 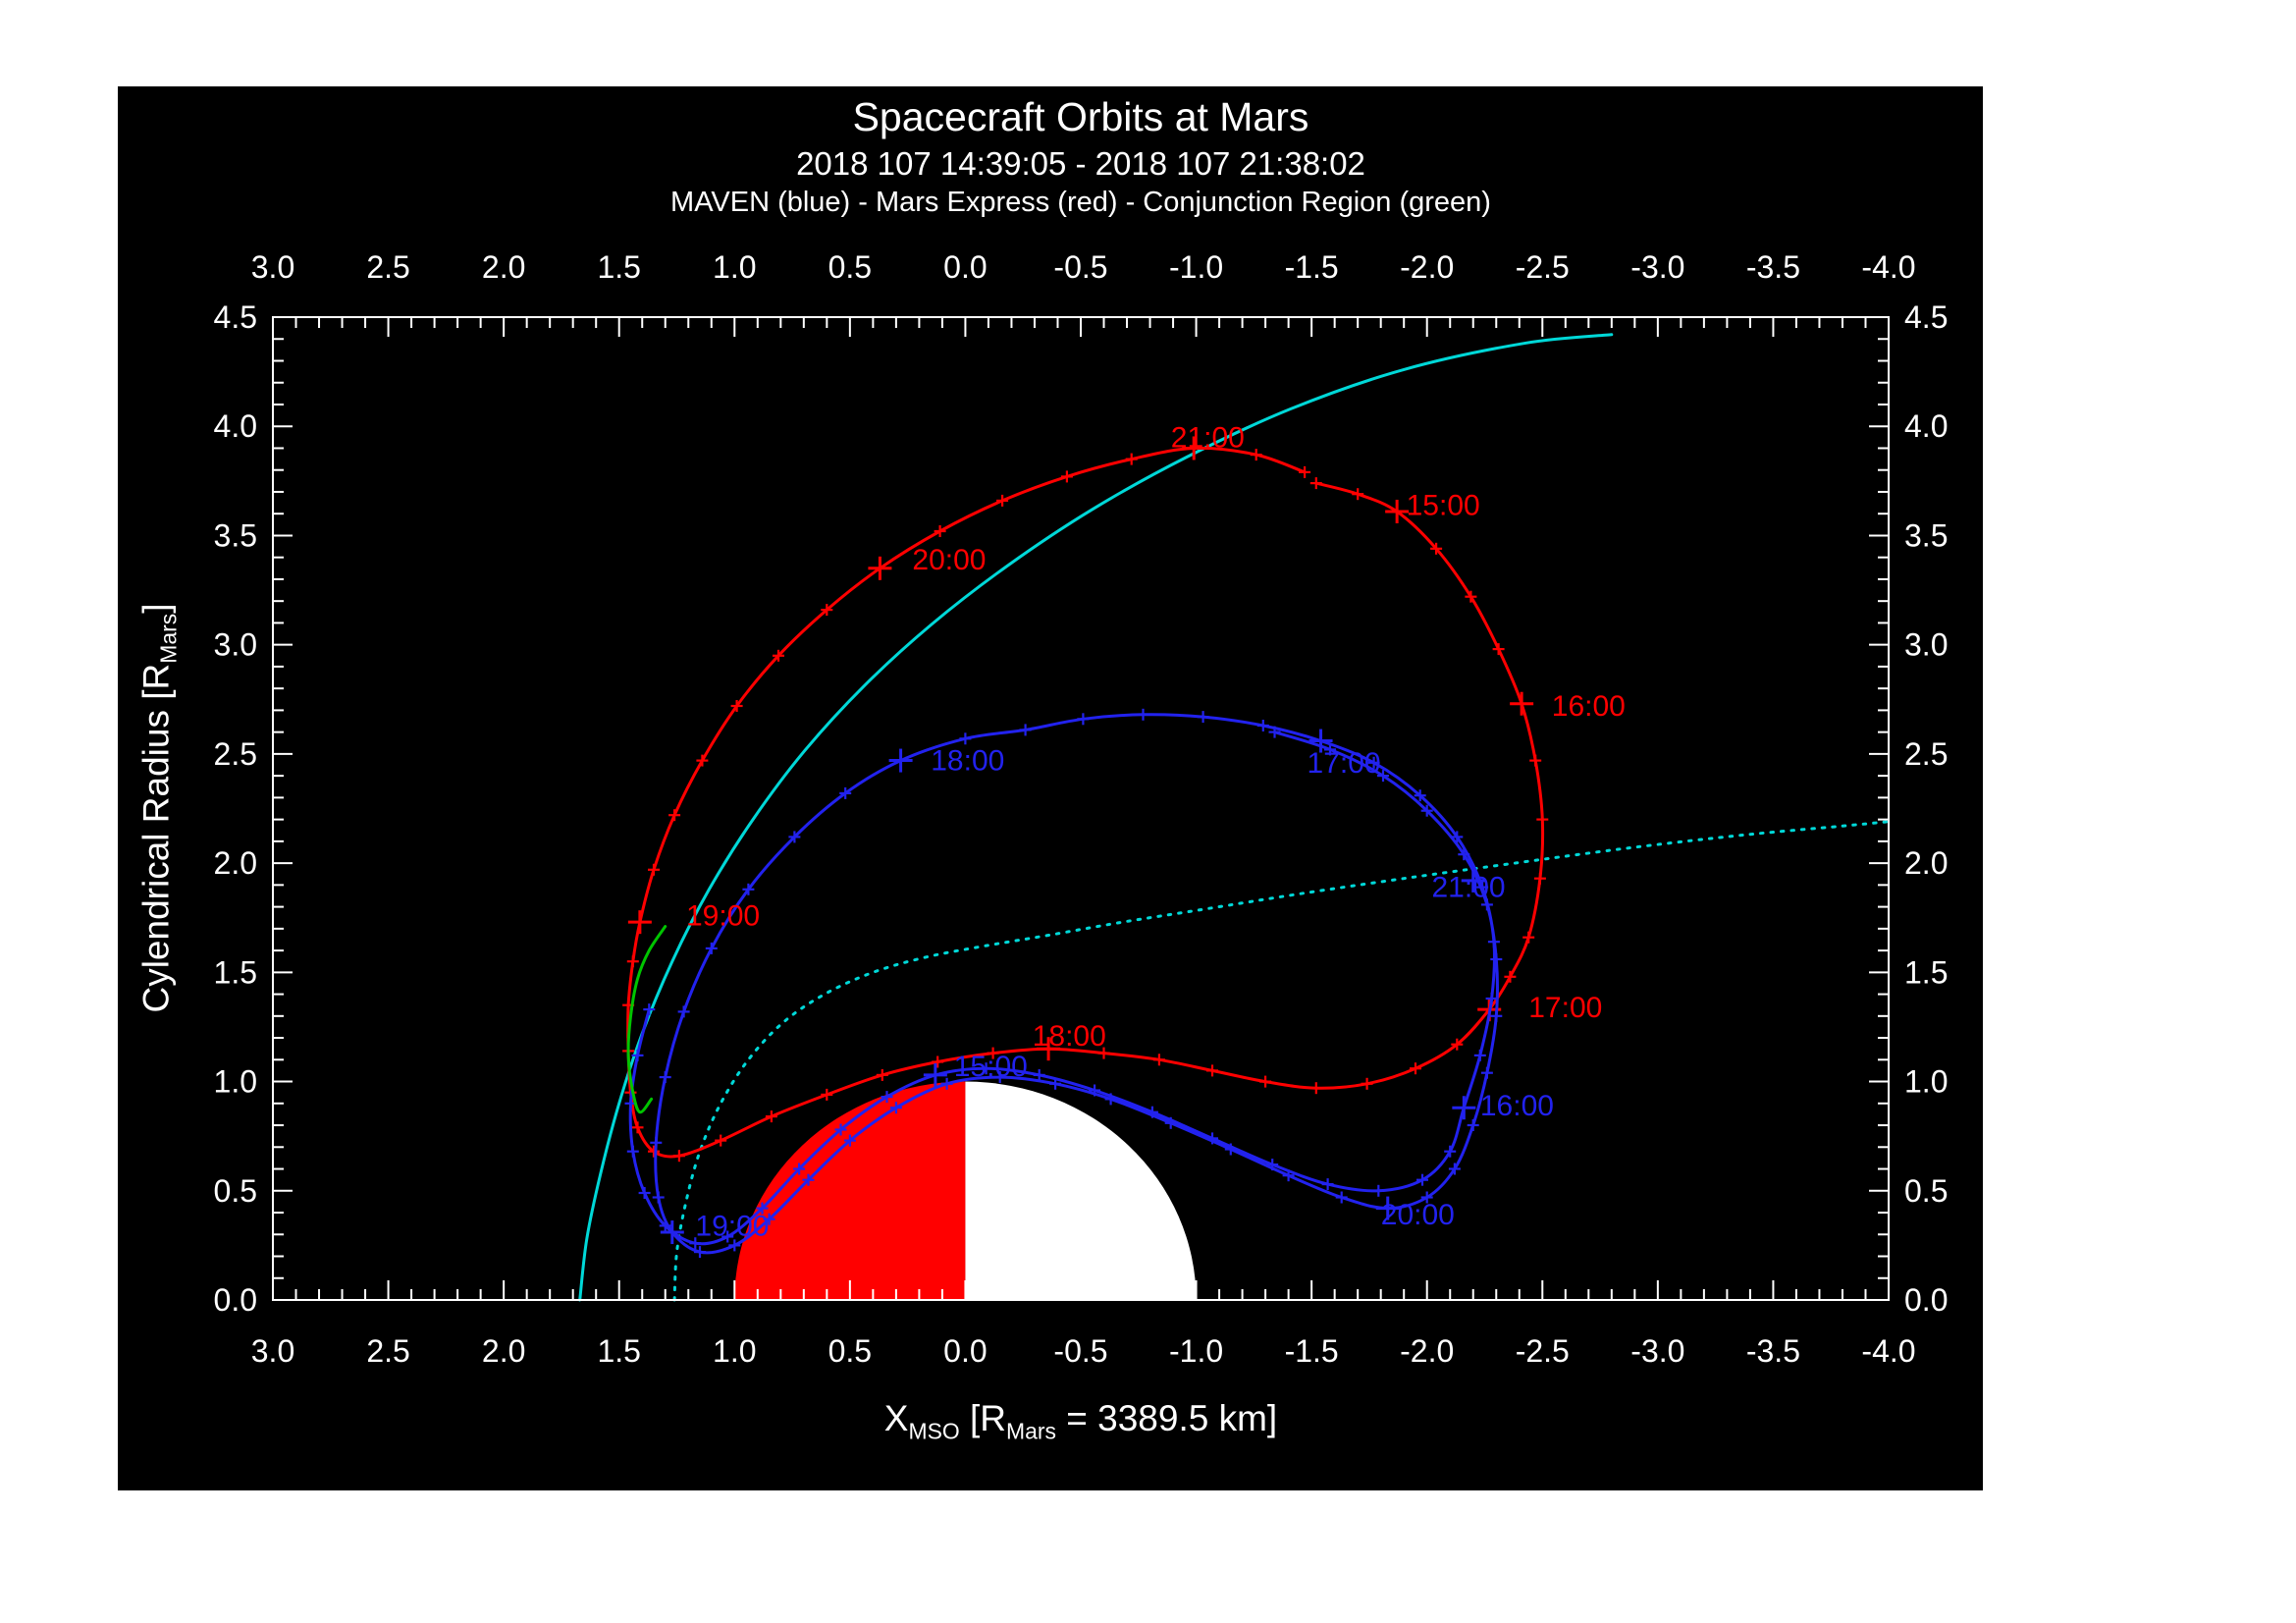 I want to click on series-maven, so click(x=1064, y=983).